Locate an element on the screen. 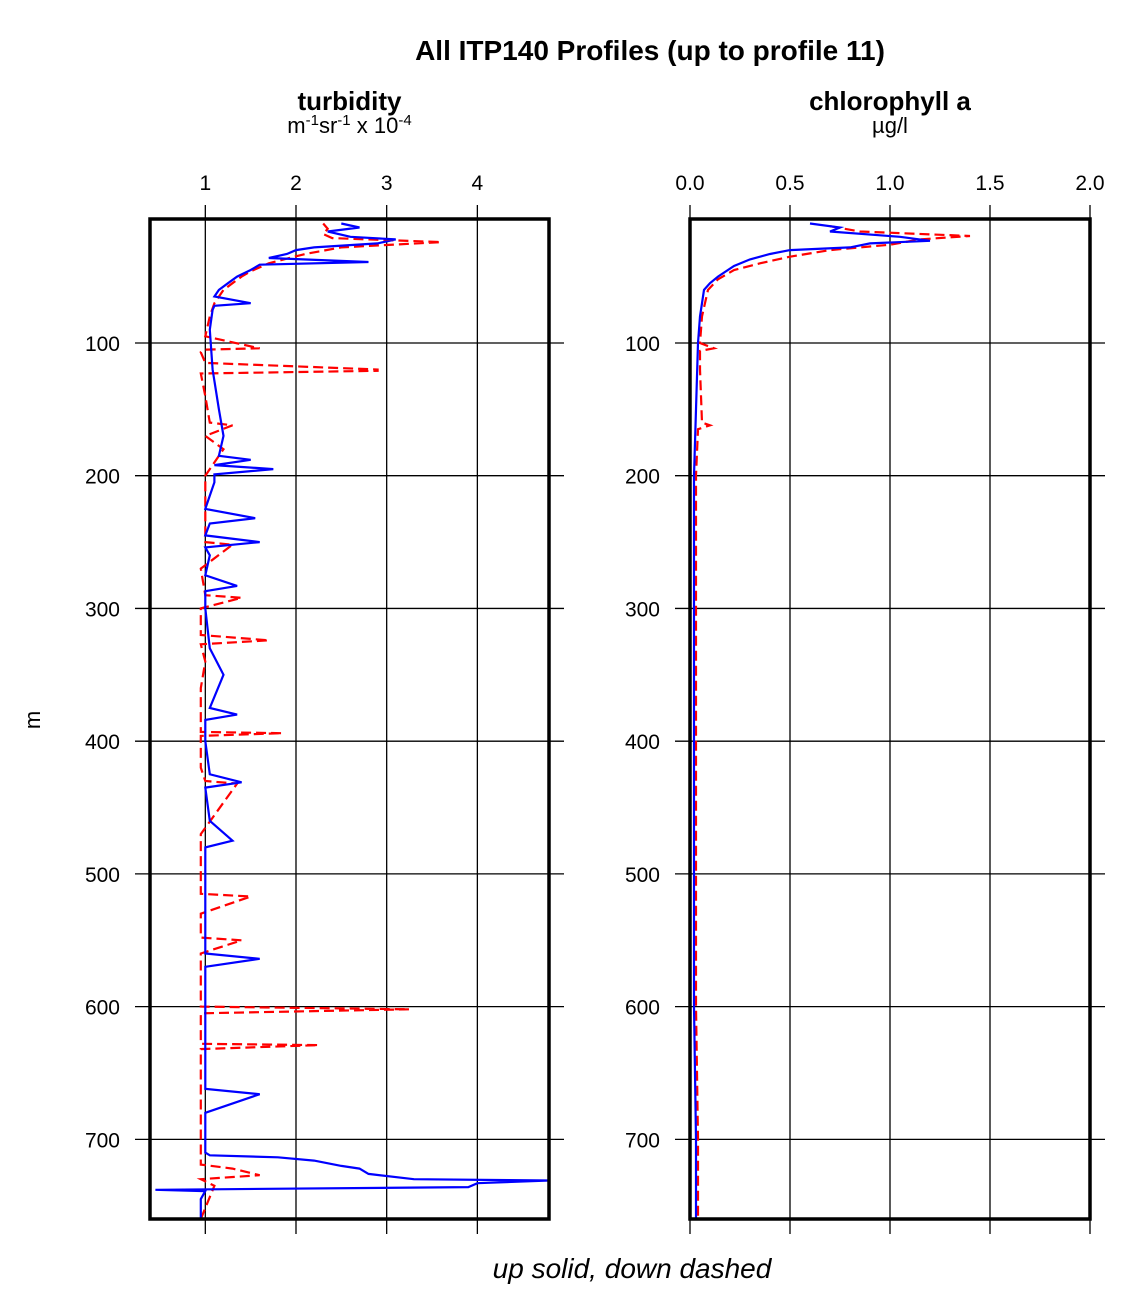 The image size is (1140, 1300). x-axis-unit: m-1sr-1 x 10-4 is located at coordinates (349, 125).